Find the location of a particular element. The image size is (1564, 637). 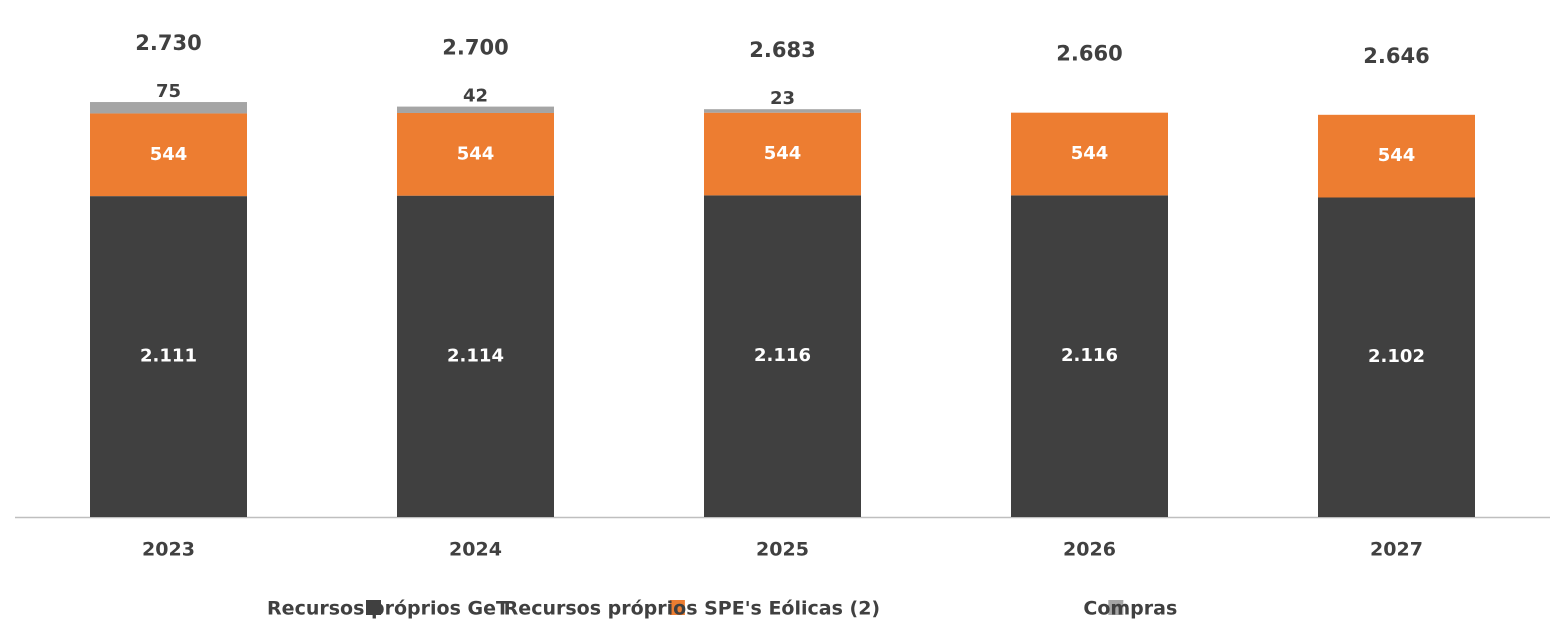

legend-label: Recursos próprios GeT is located at coordinates (388, 609).